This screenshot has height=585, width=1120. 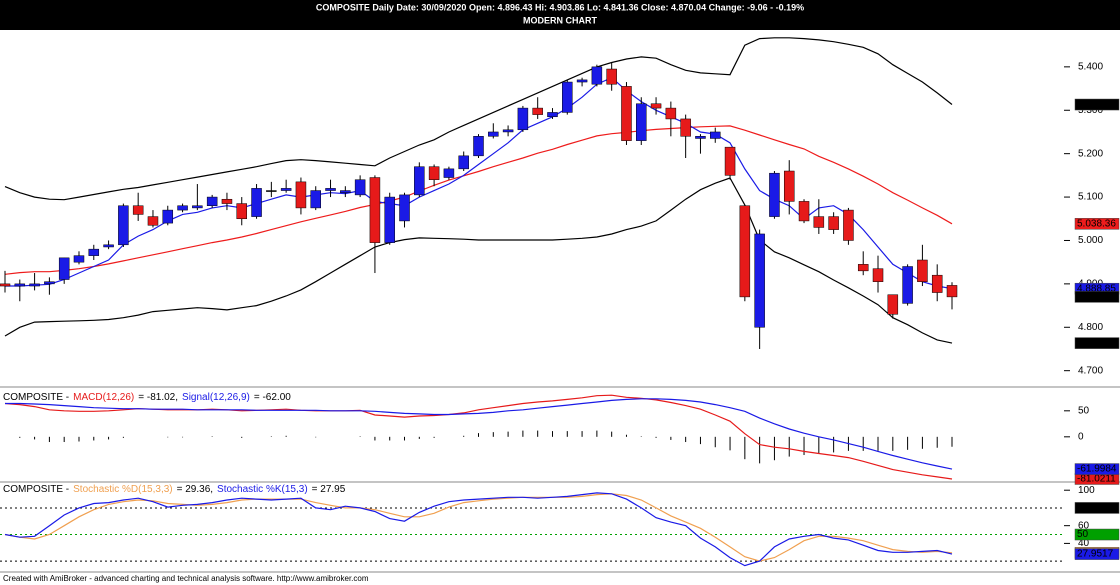 What do you see at coordinates (1081, 436) in the screenshot?
I see `y-tick-label: 0` at bounding box center [1081, 436].